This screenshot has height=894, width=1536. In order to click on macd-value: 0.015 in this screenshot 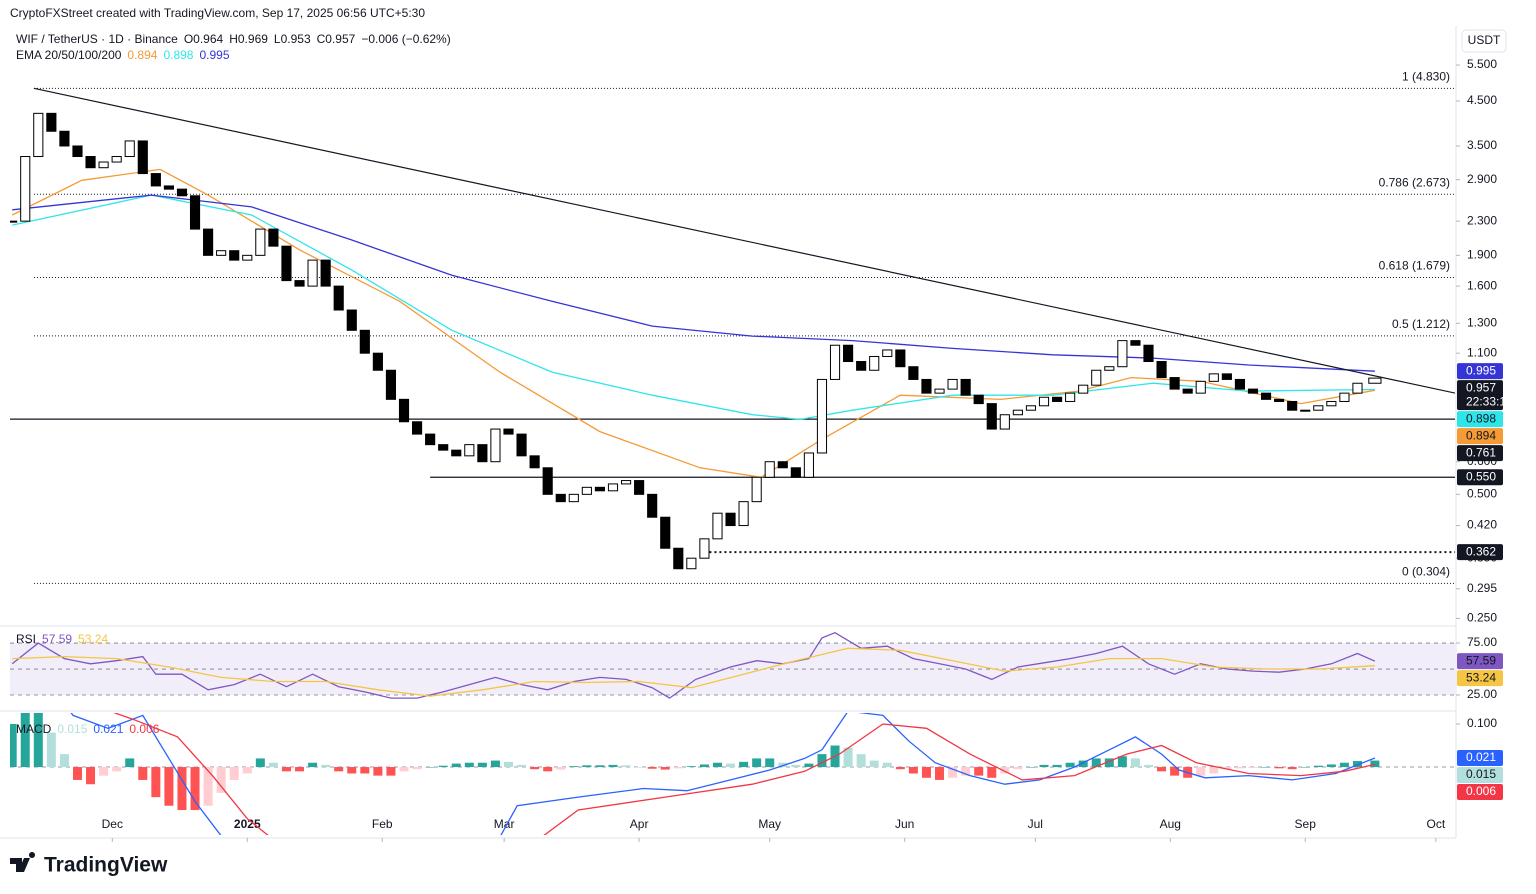, I will do `click(72, 729)`.